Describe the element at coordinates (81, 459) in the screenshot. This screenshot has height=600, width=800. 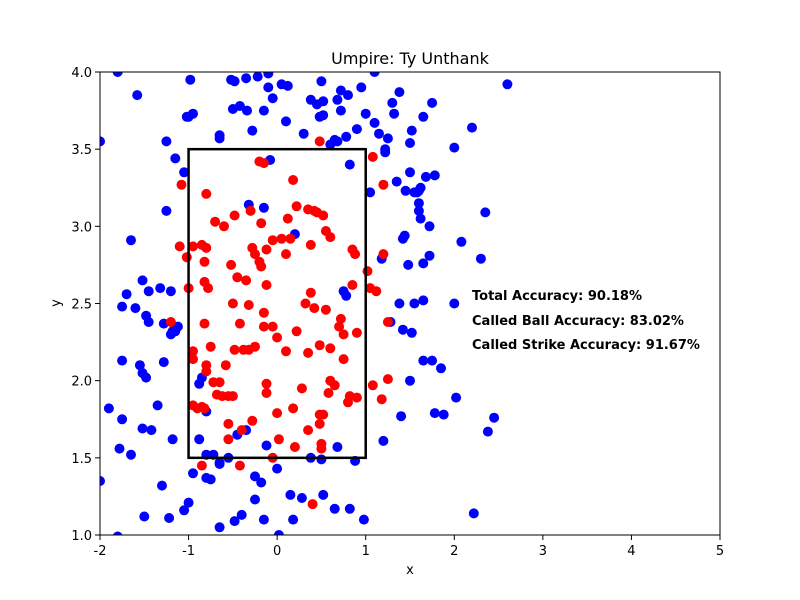
I see `y-tick-label: 1.5` at that location.